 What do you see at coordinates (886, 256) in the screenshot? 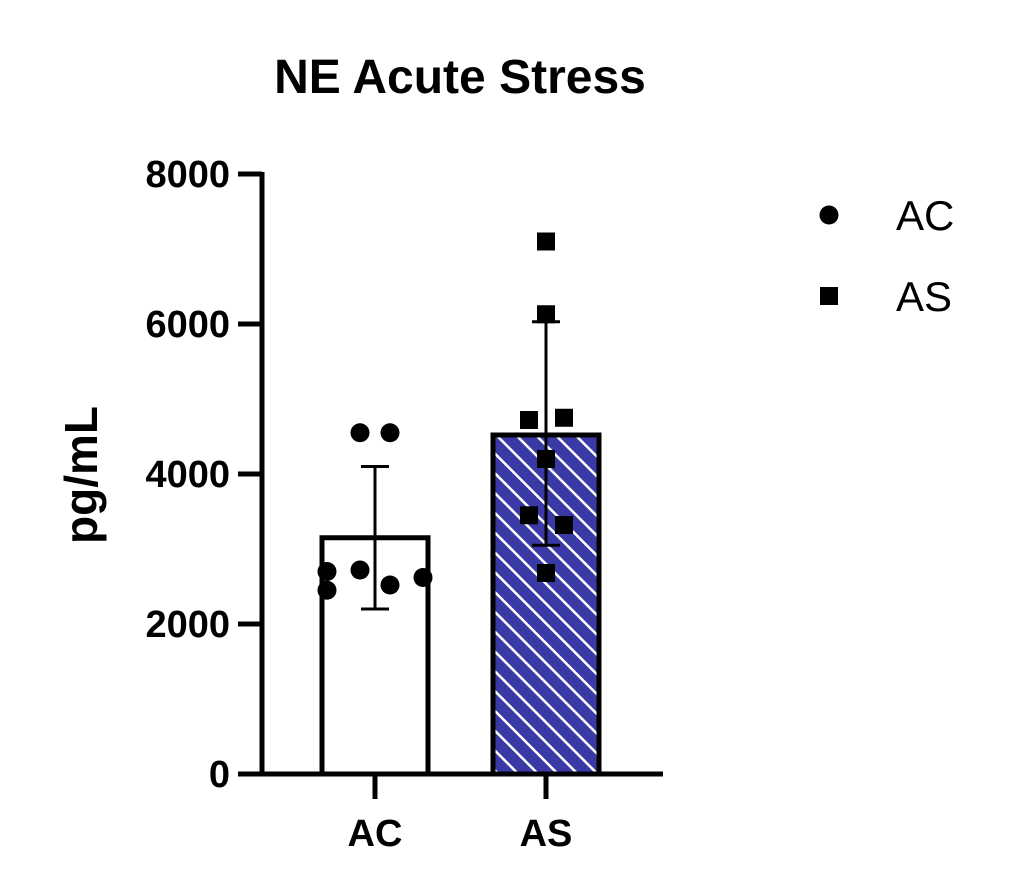
I see `legend: AC AS` at bounding box center [886, 256].